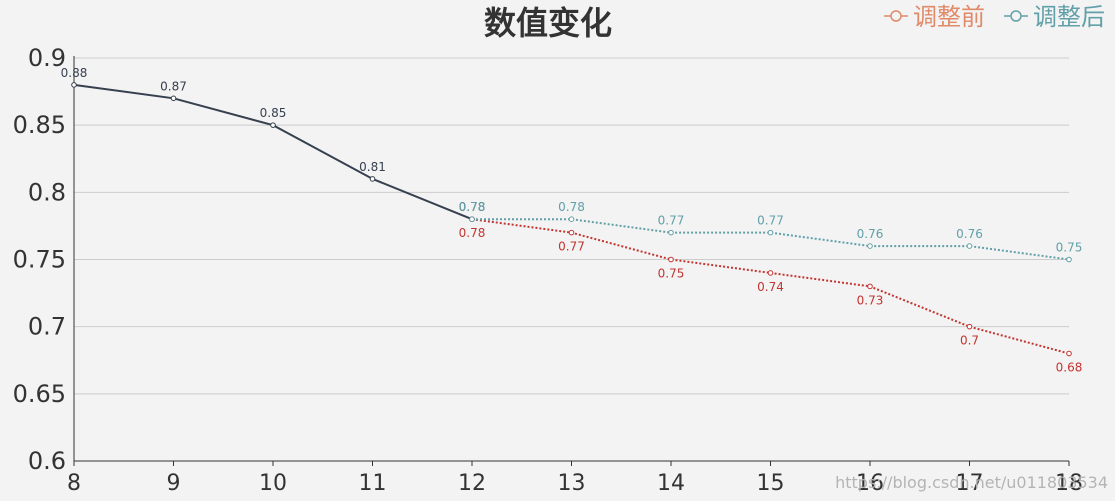  What do you see at coordinates (173, 86) in the screenshot?
I see `history-data-label: 0.87` at bounding box center [173, 86].